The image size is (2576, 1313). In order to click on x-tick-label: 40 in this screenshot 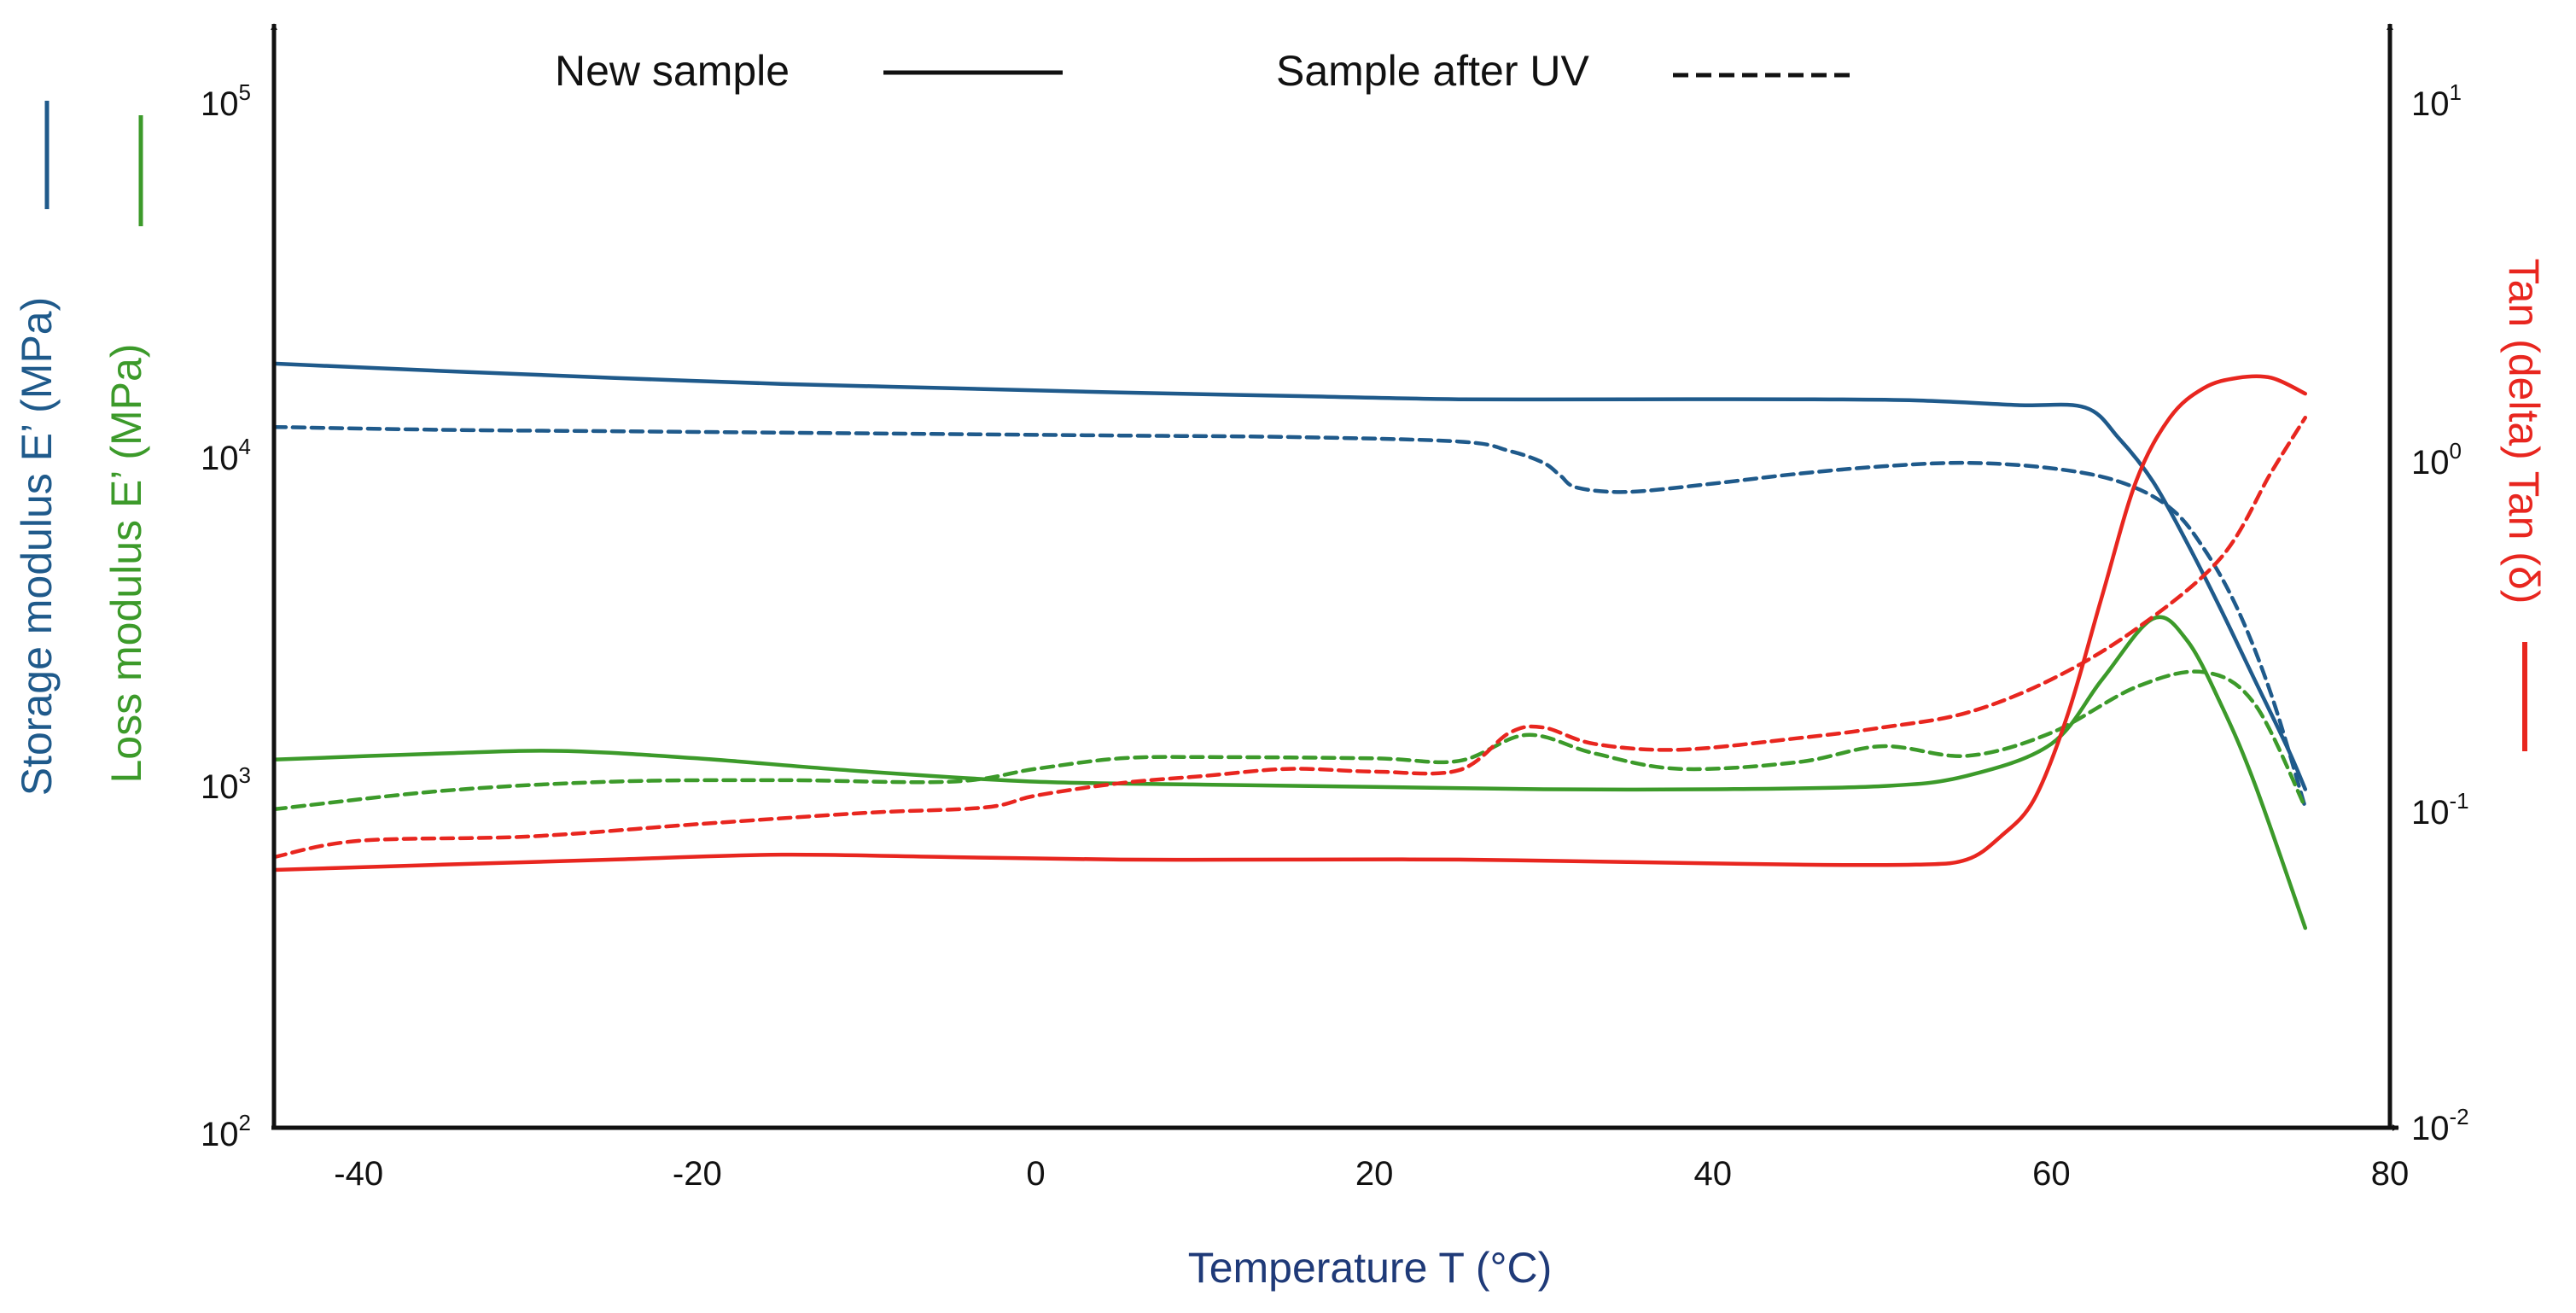, I will do `click(1712, 1174)`.